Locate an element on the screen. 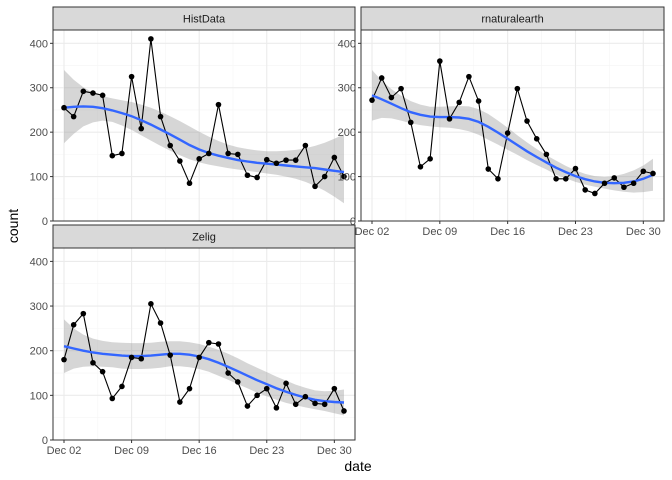 Image resolution: width=672 pixels, height=480 pixels. x-tick-label: Dec 30 is located at coordinates (643, 232).